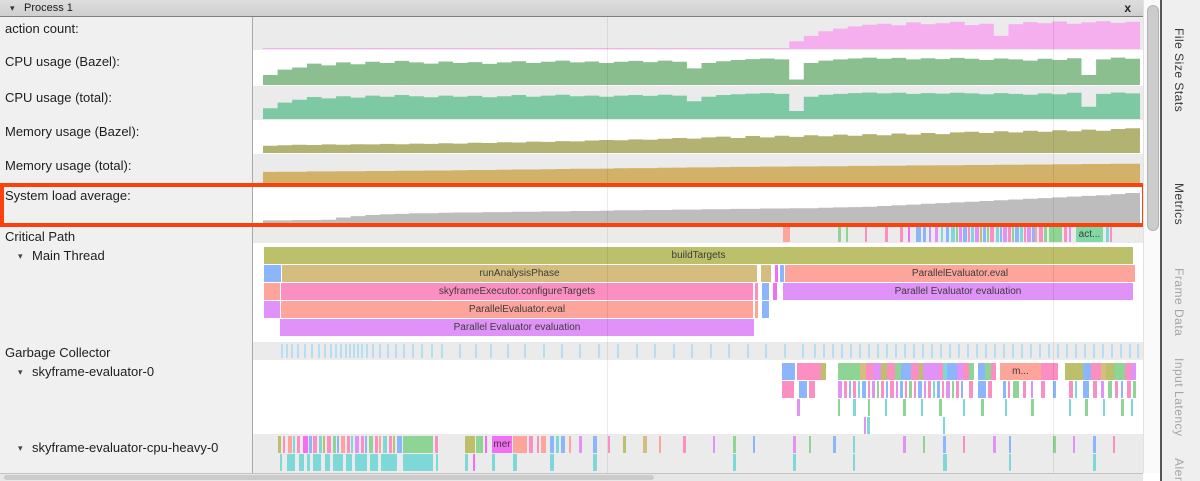 The image size is (1200, 481). What do you see at coordinates (1127, 8) in the screenshot?
I see `close-icon: x` at bounding box center [1127, 8].